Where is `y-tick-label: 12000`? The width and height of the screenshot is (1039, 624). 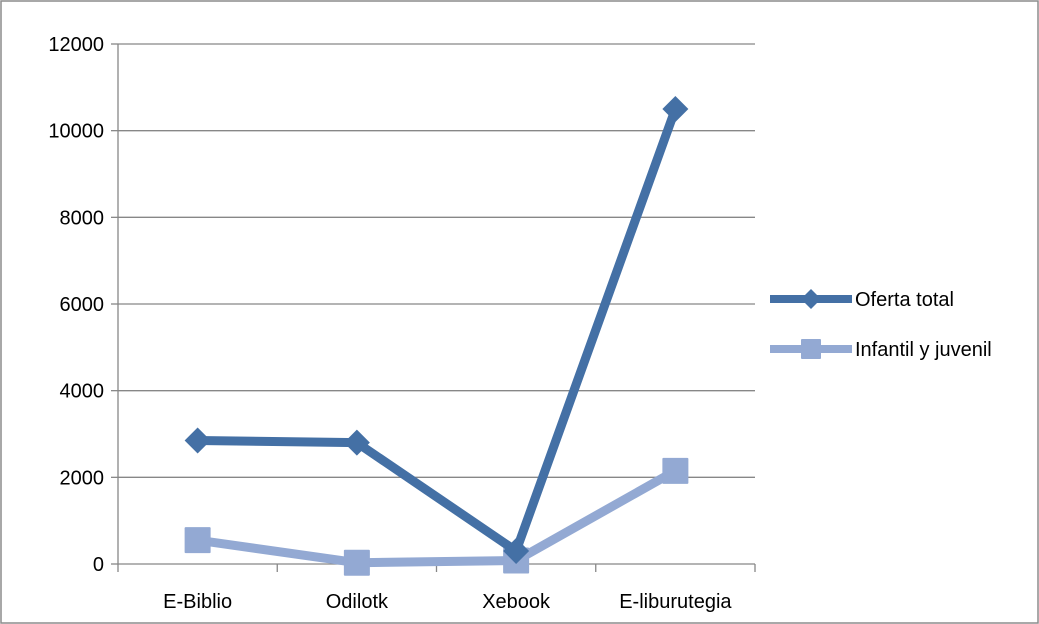
y-tick-label: 12000 is located at coordinates (76, 45).